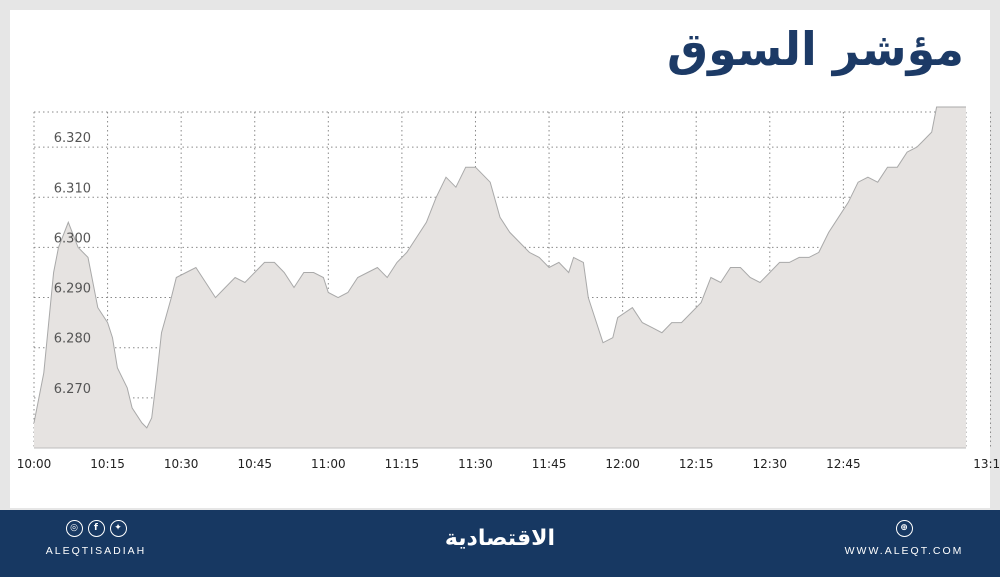 This screenshot has height=577, width=1000. What do you see at coordinates (96, 538) in the screenshot?
I see `social-block: ◎ f ✦ ALEQTISADIAH` at bounding box center [96, 538].